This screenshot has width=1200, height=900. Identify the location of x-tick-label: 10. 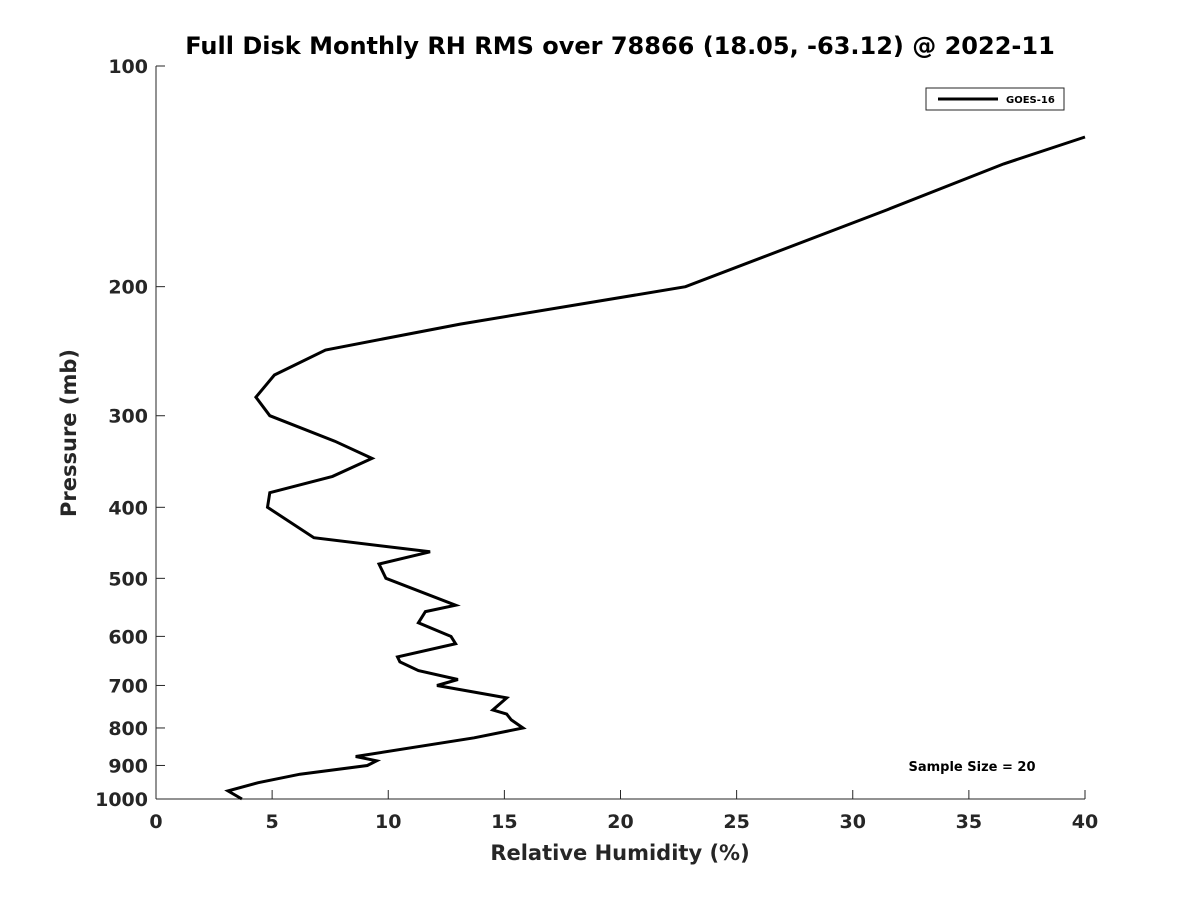
(388, 822).